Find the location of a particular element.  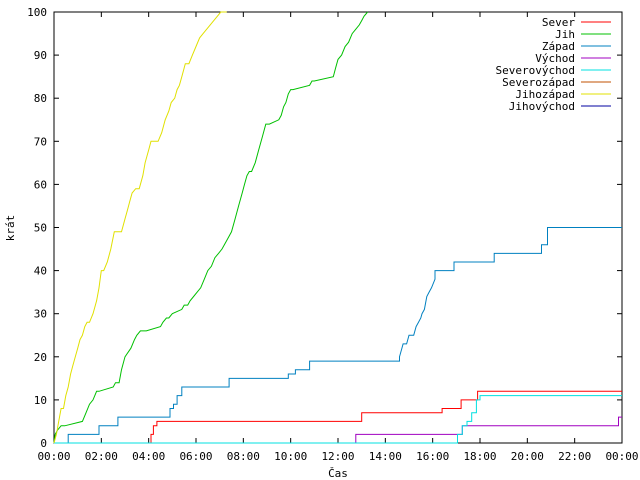

y-tick-label: 60 is located at coordinates (40, 184).